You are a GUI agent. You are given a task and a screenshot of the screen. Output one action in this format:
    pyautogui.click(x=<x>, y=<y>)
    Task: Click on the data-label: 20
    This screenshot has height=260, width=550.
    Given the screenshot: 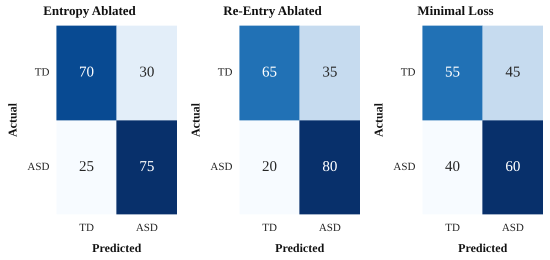 What is the action you would take?
    pyautogui.click(x=270, y=167)
    